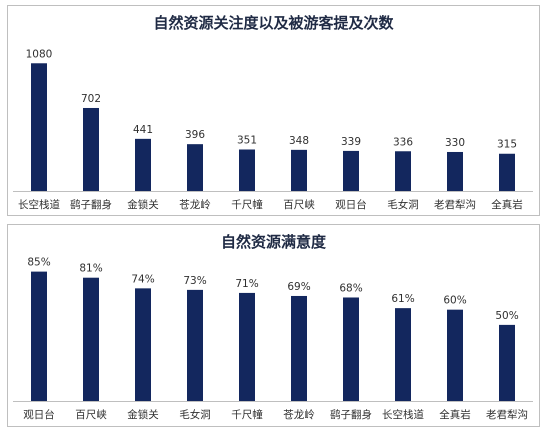 Image resolution: width=550 pixels, height=434 pixels. I want to click on category-label-8: 毛女洞, so click(403, 204).